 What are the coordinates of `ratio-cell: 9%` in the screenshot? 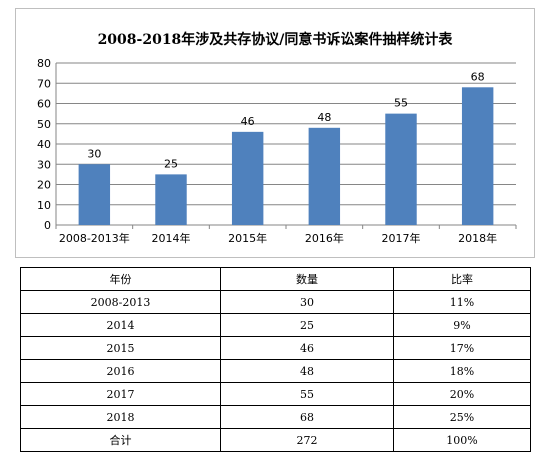 It's located at (462, 325).